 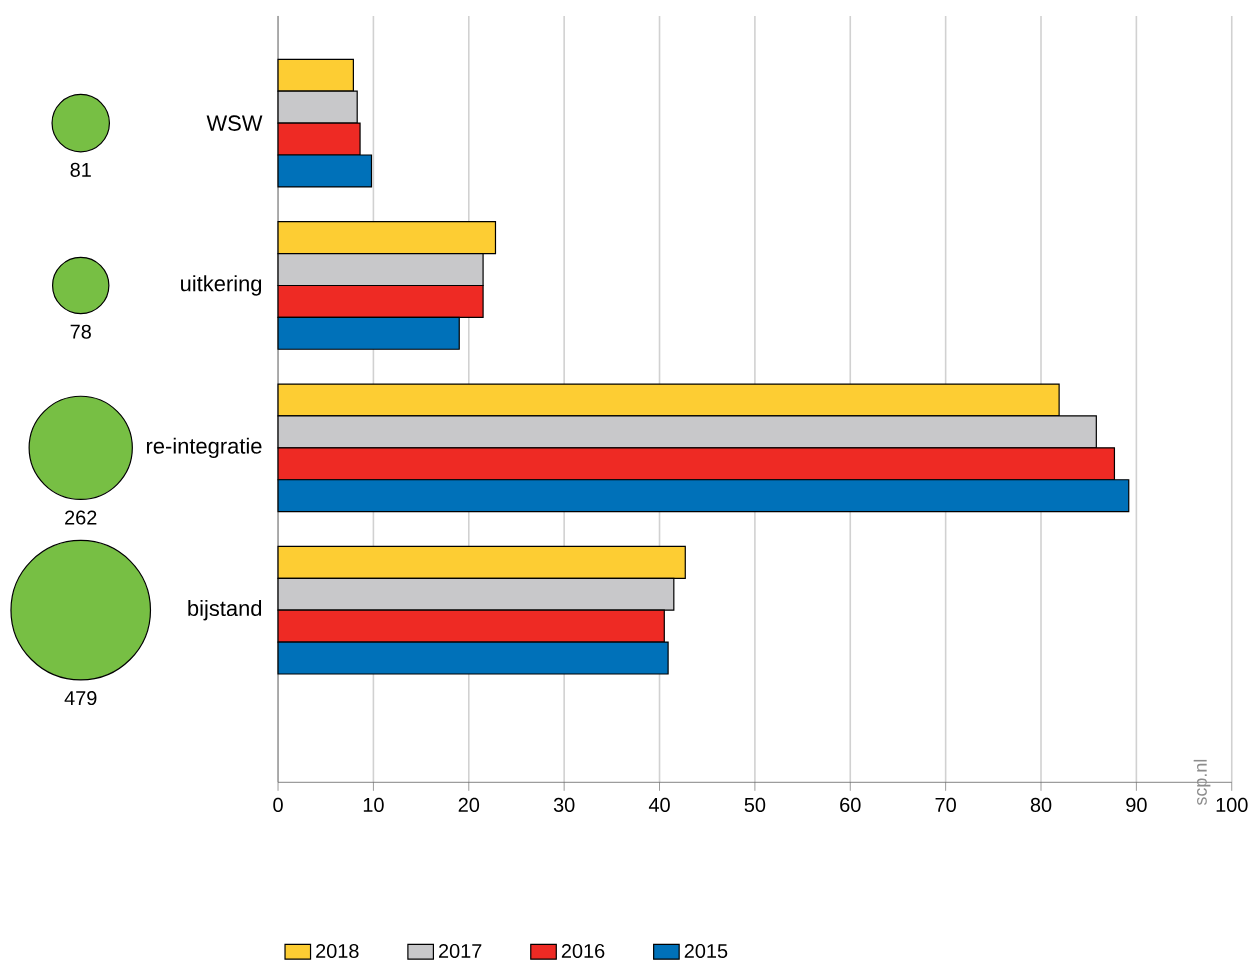 What do you see at coordinates (81, 517) in the screenshot?
I see `data-label: 262` at bounding box center [81, 517].